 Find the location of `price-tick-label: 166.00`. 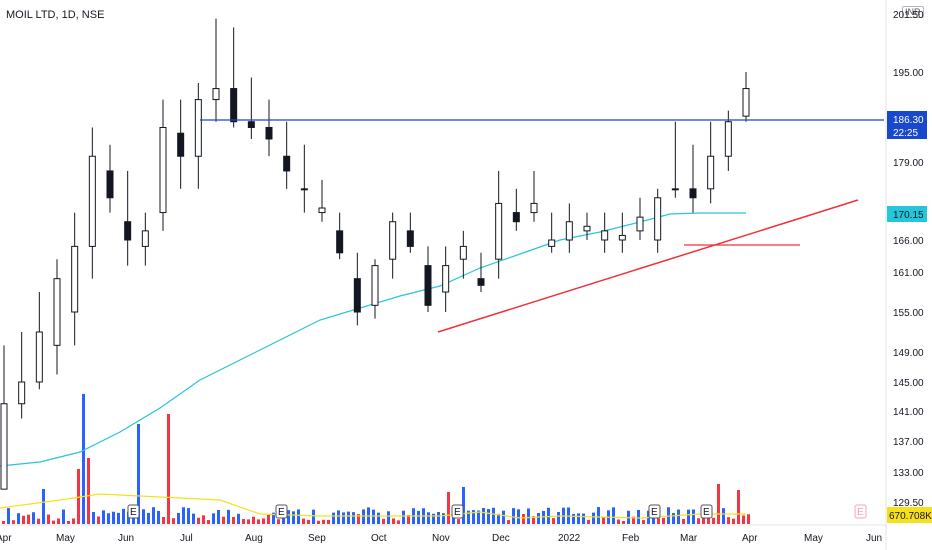

price-tick-label: 166.00 is located at coordinates (908, 241).